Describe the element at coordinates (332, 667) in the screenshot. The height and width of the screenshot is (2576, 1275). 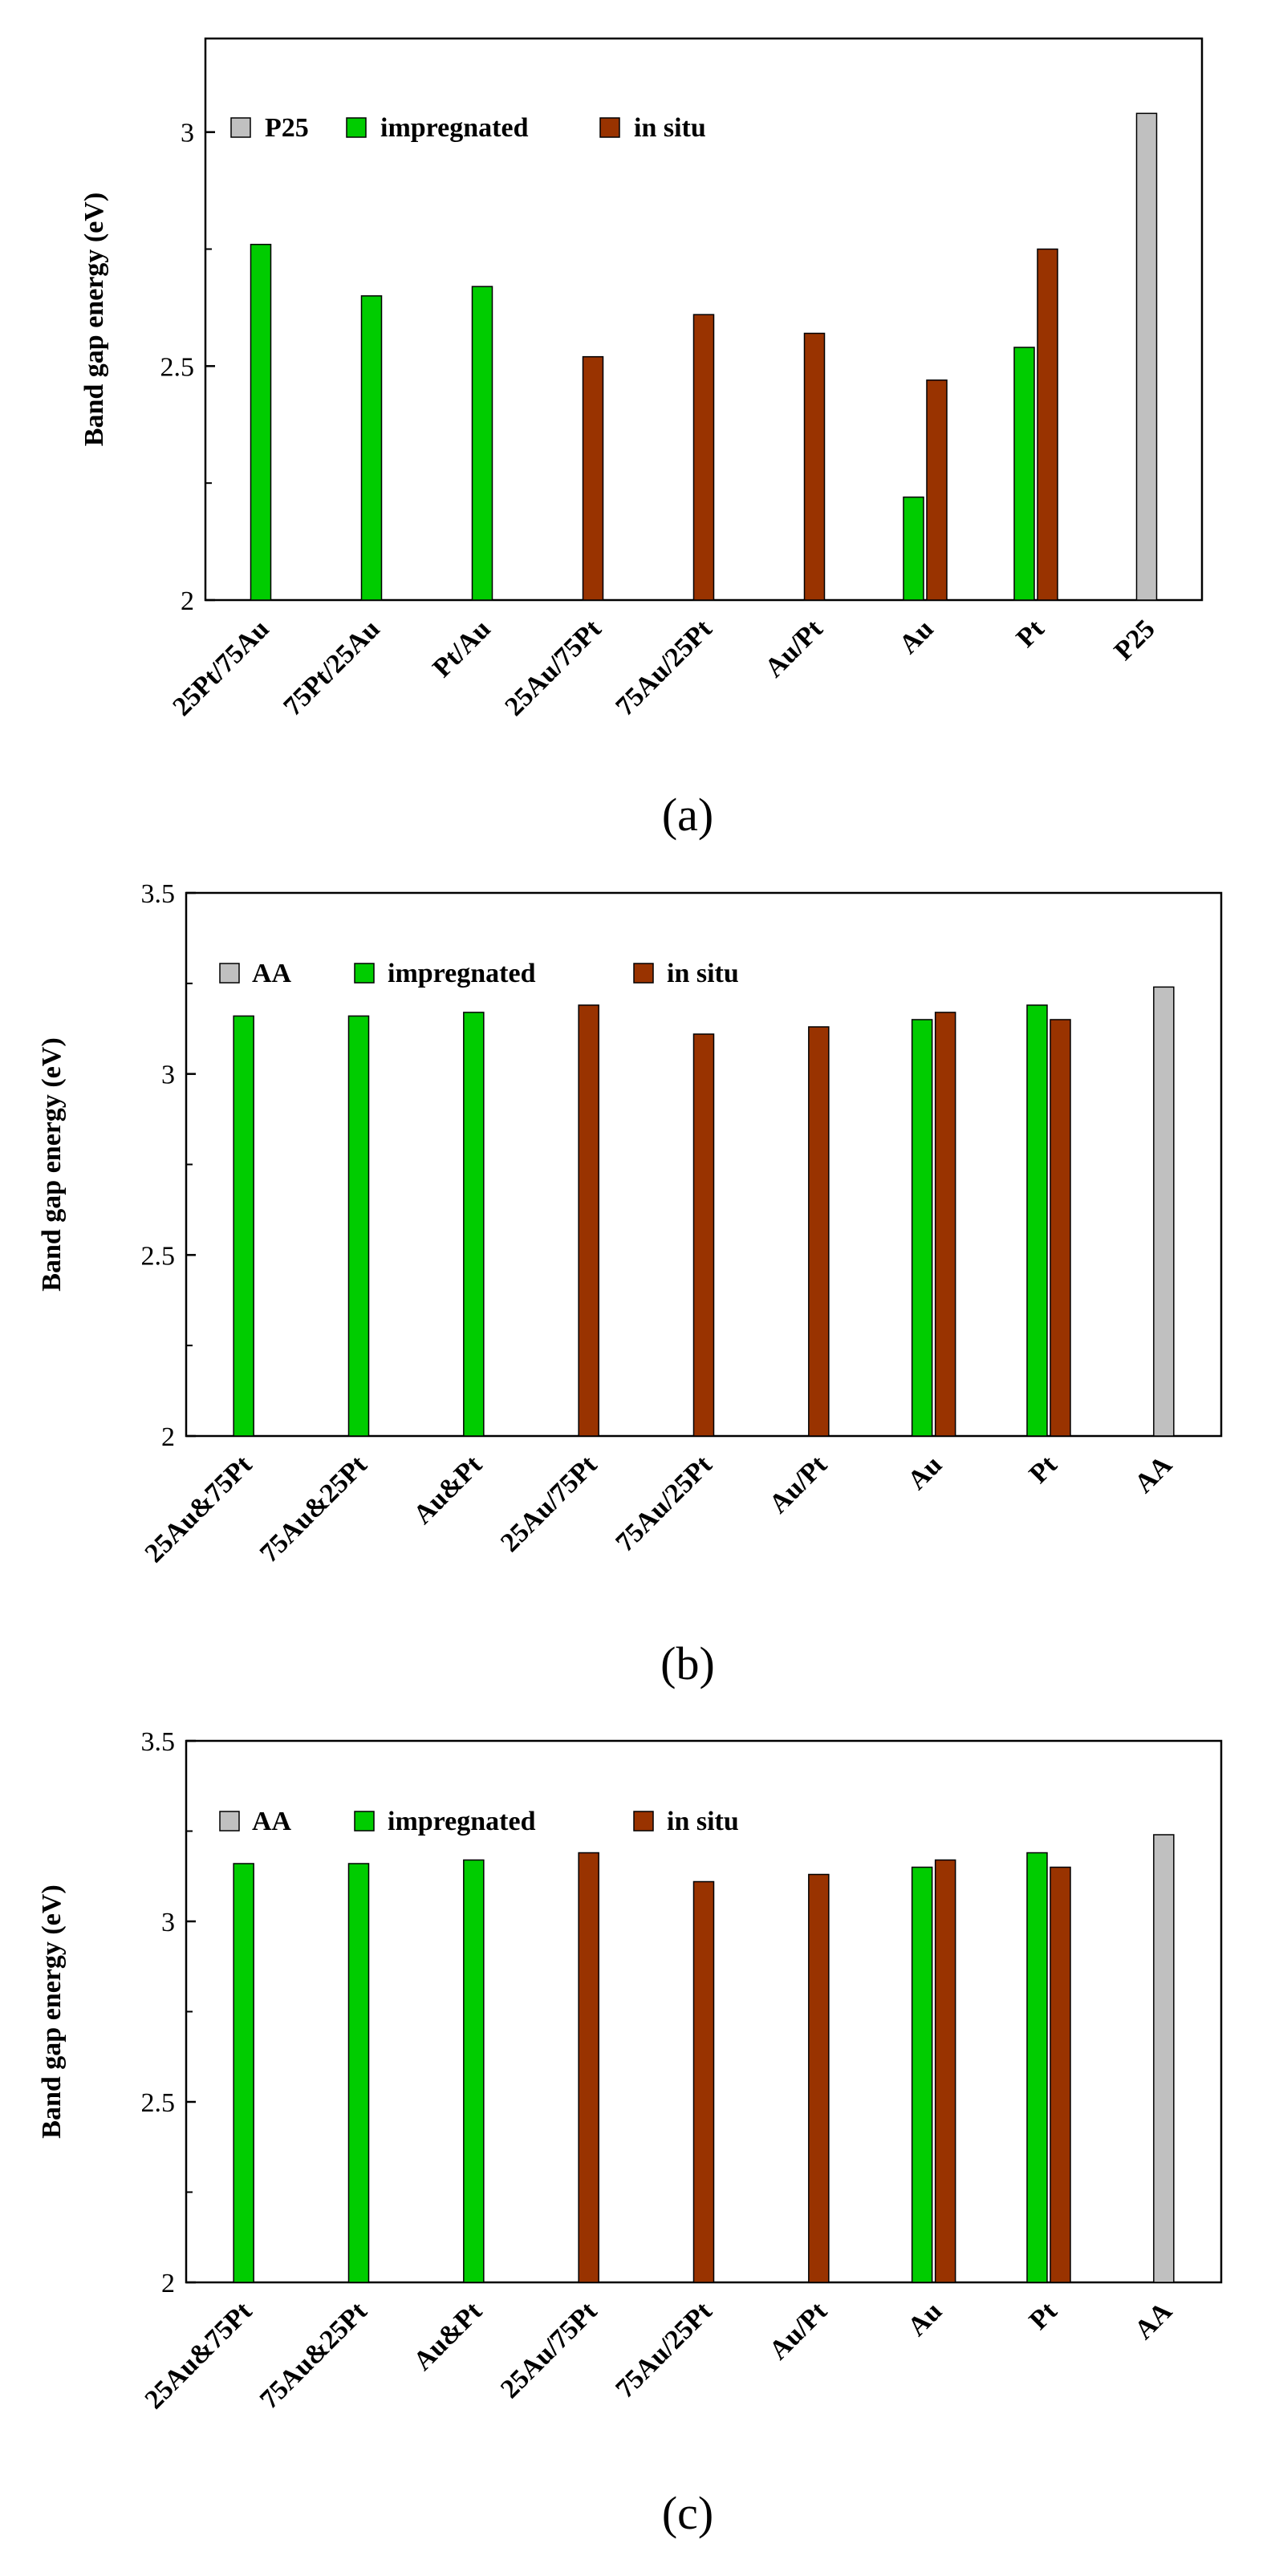
I see `x-tick-label: 75Pt/25Au` at that location.